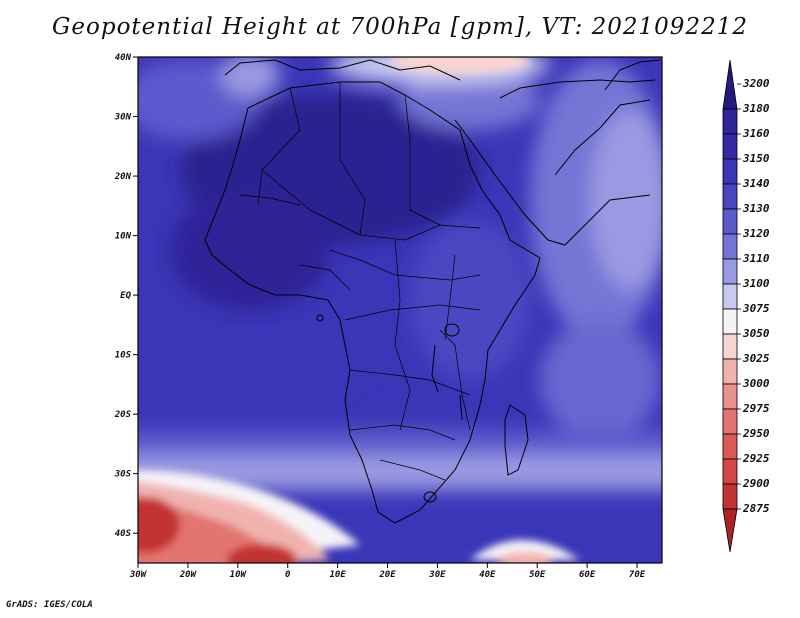 Image resolution: width=800 pixels, height=618 pixels. What do you see at coordinates (756, 258) in the screenshot?
I see `colorbar-label: 3110` at bounding box center [756, 258].